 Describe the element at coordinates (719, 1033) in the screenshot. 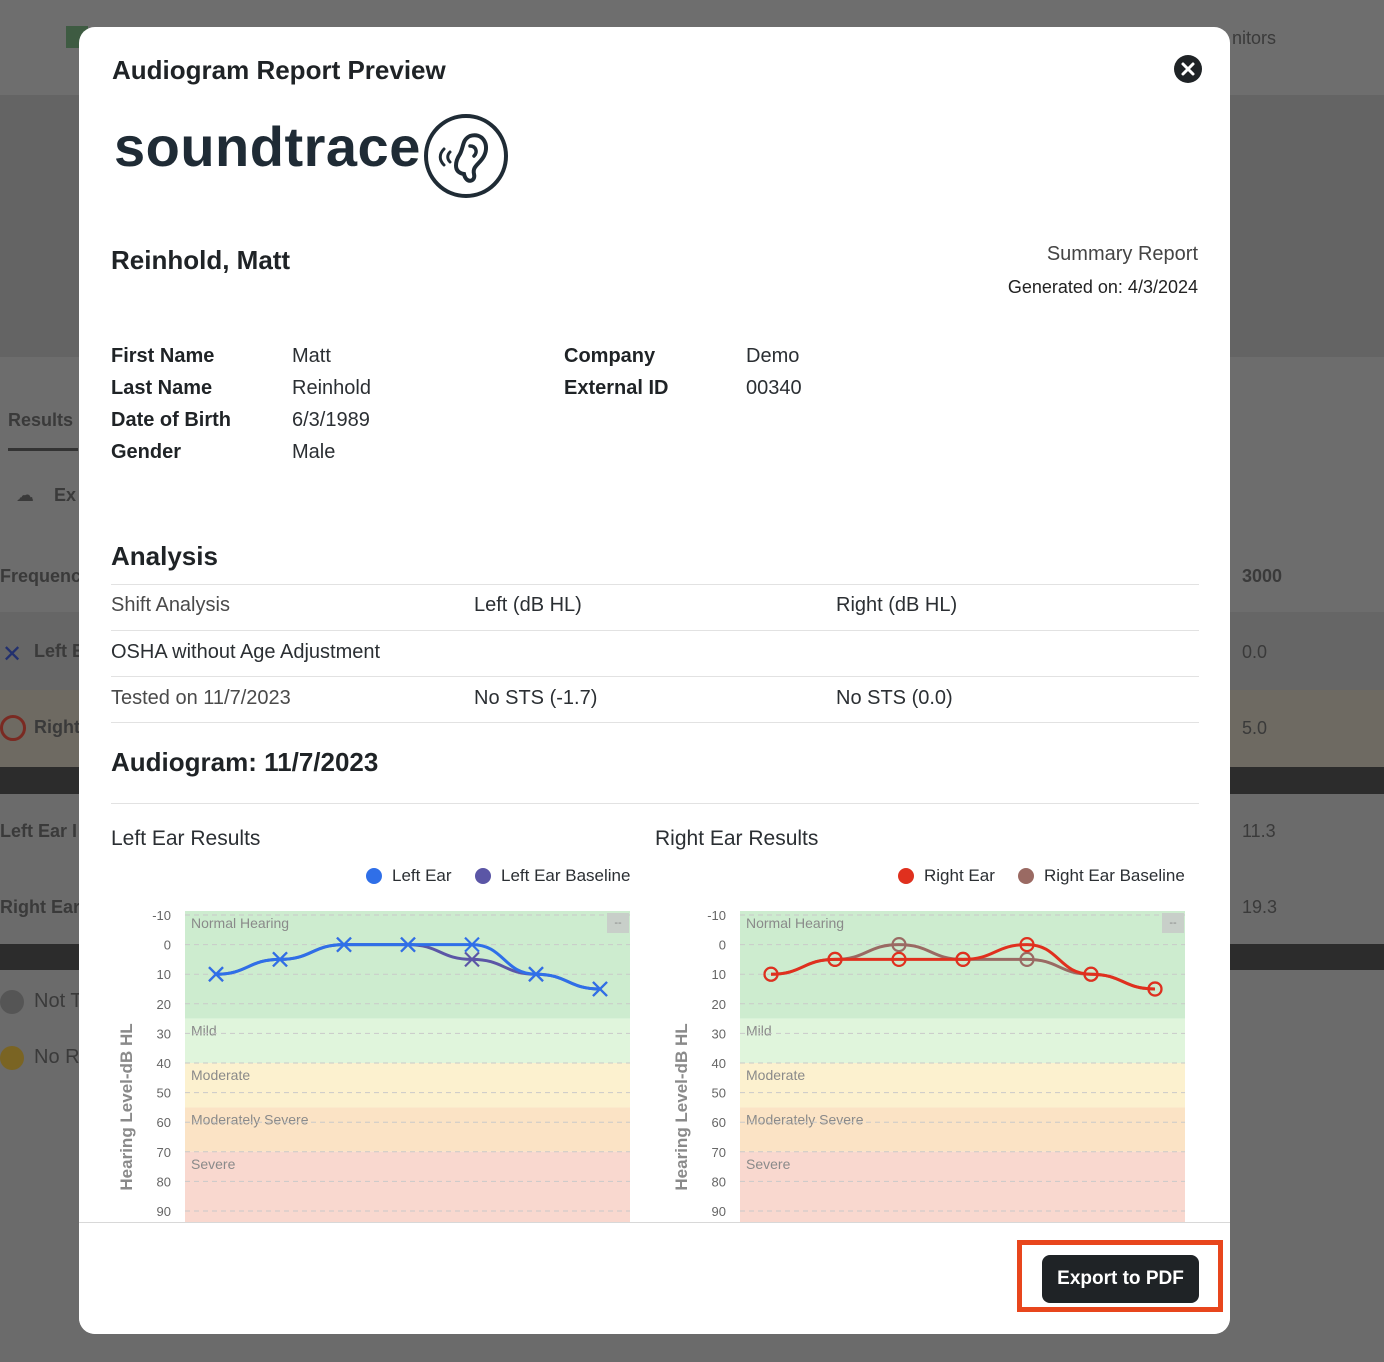

I see `y-tick-label: 30` at that location.